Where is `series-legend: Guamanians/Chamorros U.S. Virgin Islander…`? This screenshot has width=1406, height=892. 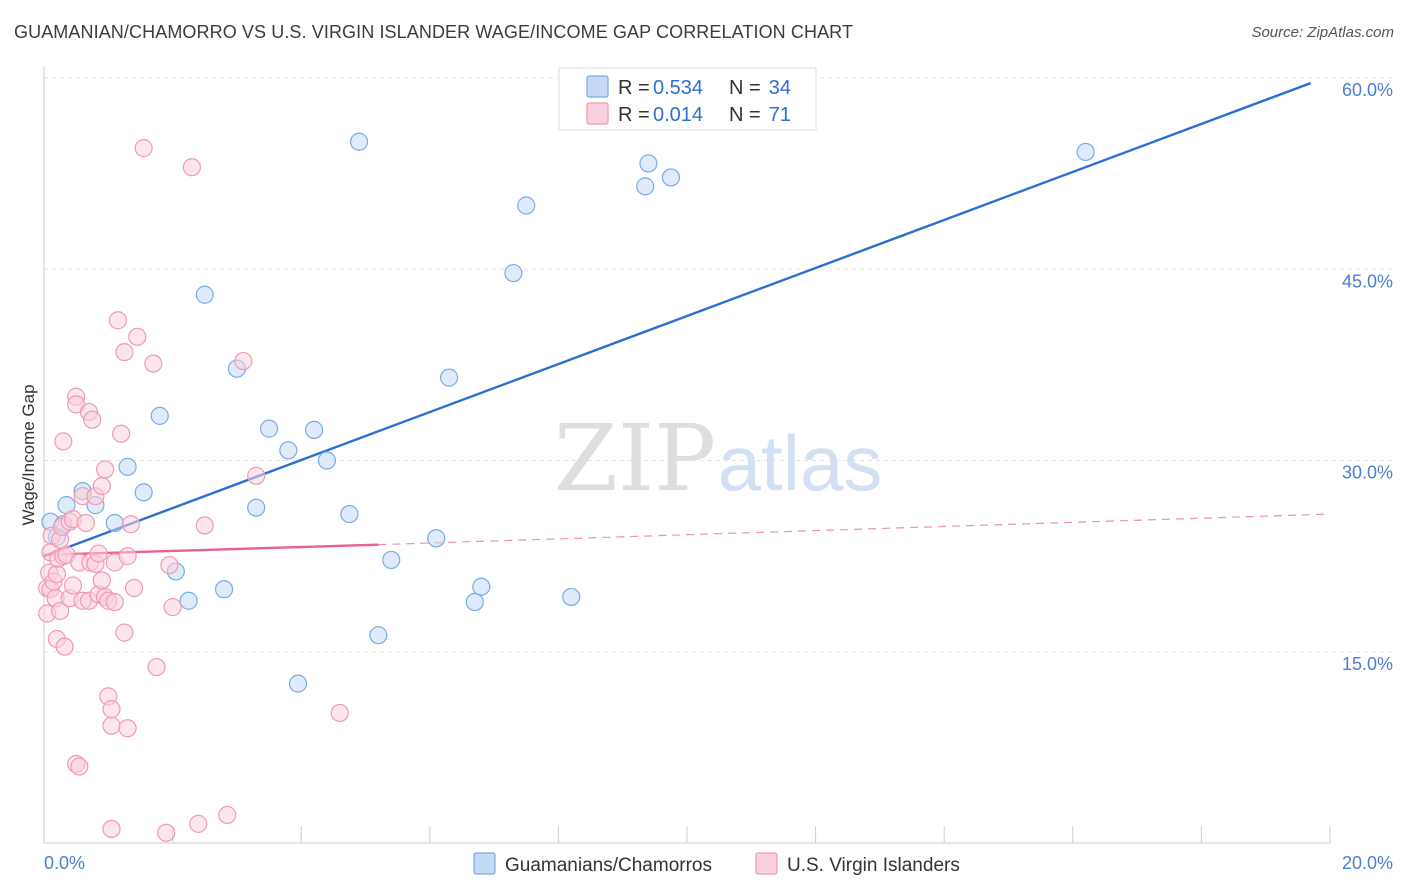
series-legend: Guamanians/Chamorros U.S. Virgin Islander… is located at coordinates (716, 864).